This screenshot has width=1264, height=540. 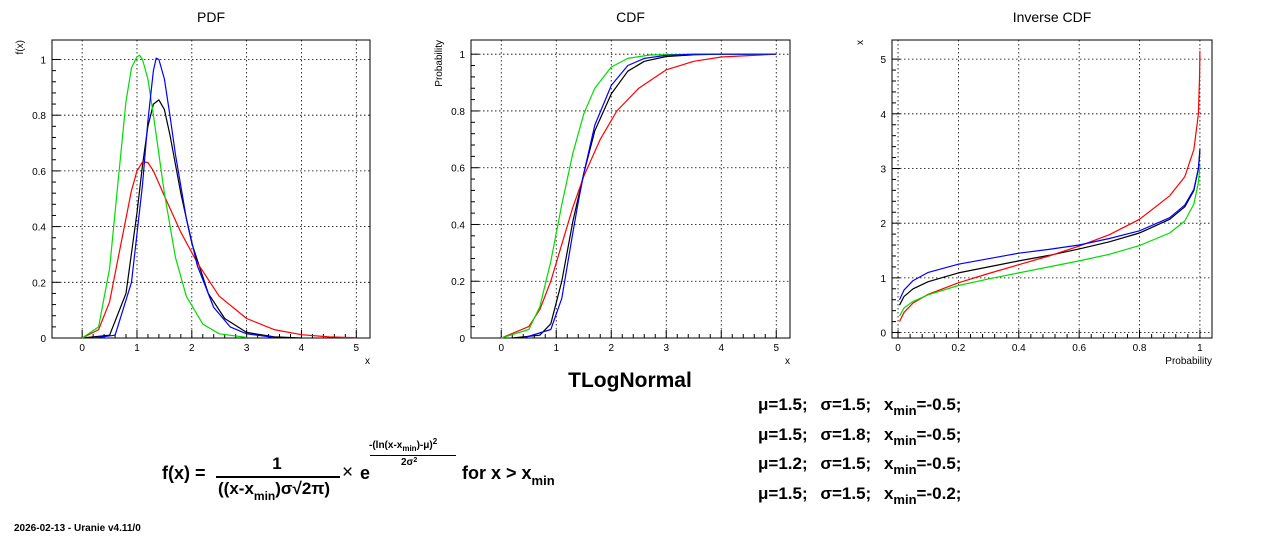 I want to click on rhs-sub: min, so click(x=543, y=480).